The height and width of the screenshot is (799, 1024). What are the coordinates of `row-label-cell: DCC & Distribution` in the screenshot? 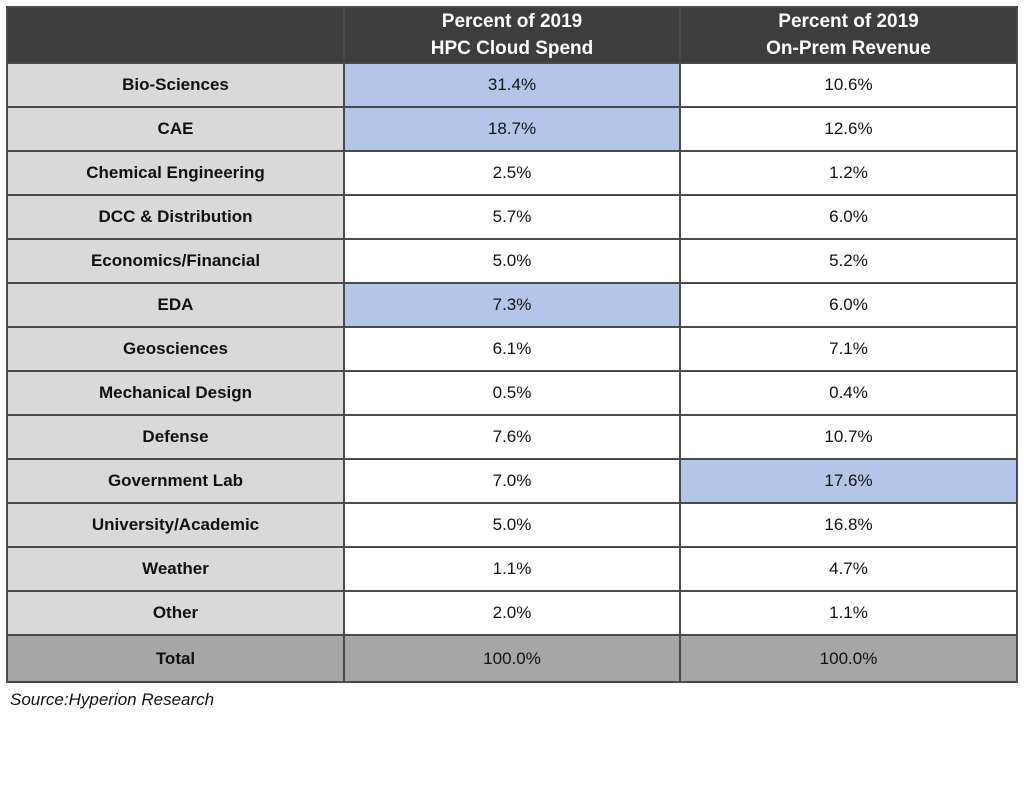 It's located at (175, 217).